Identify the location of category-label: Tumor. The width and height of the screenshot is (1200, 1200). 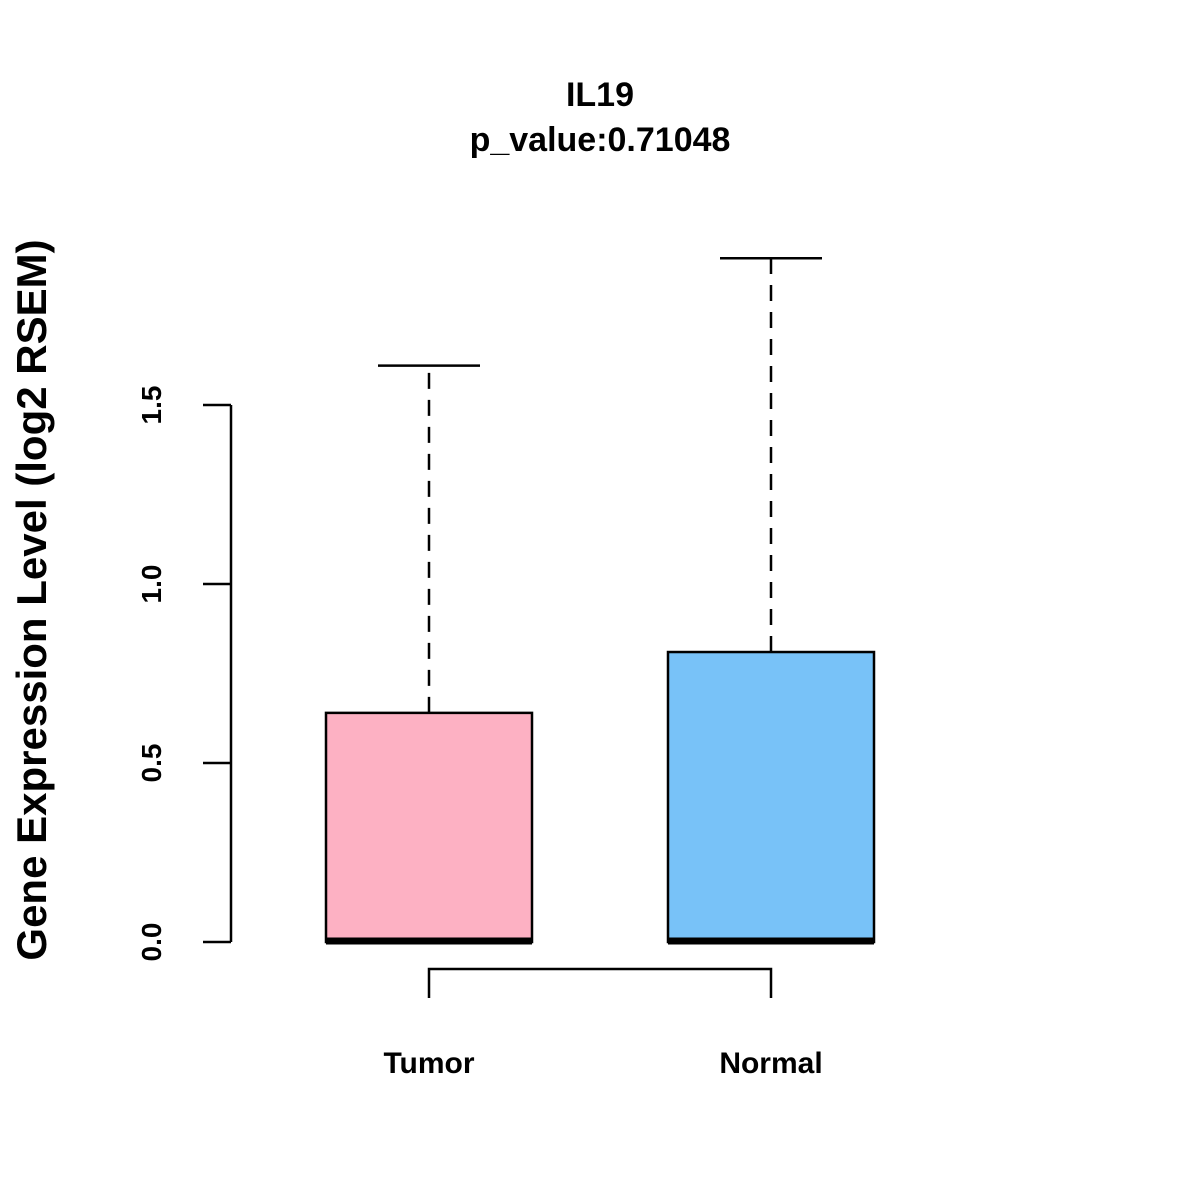
(428, 1063).